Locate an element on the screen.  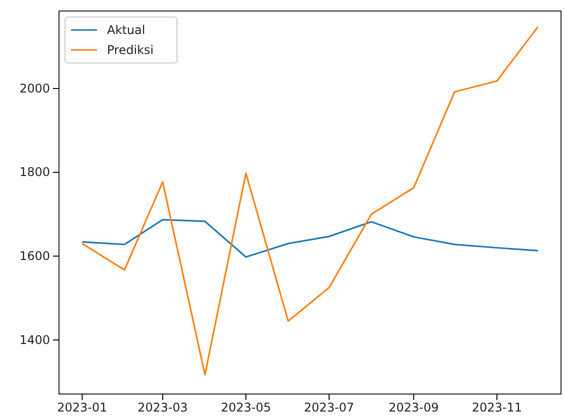
line-series is located at coordinates (310, 238).